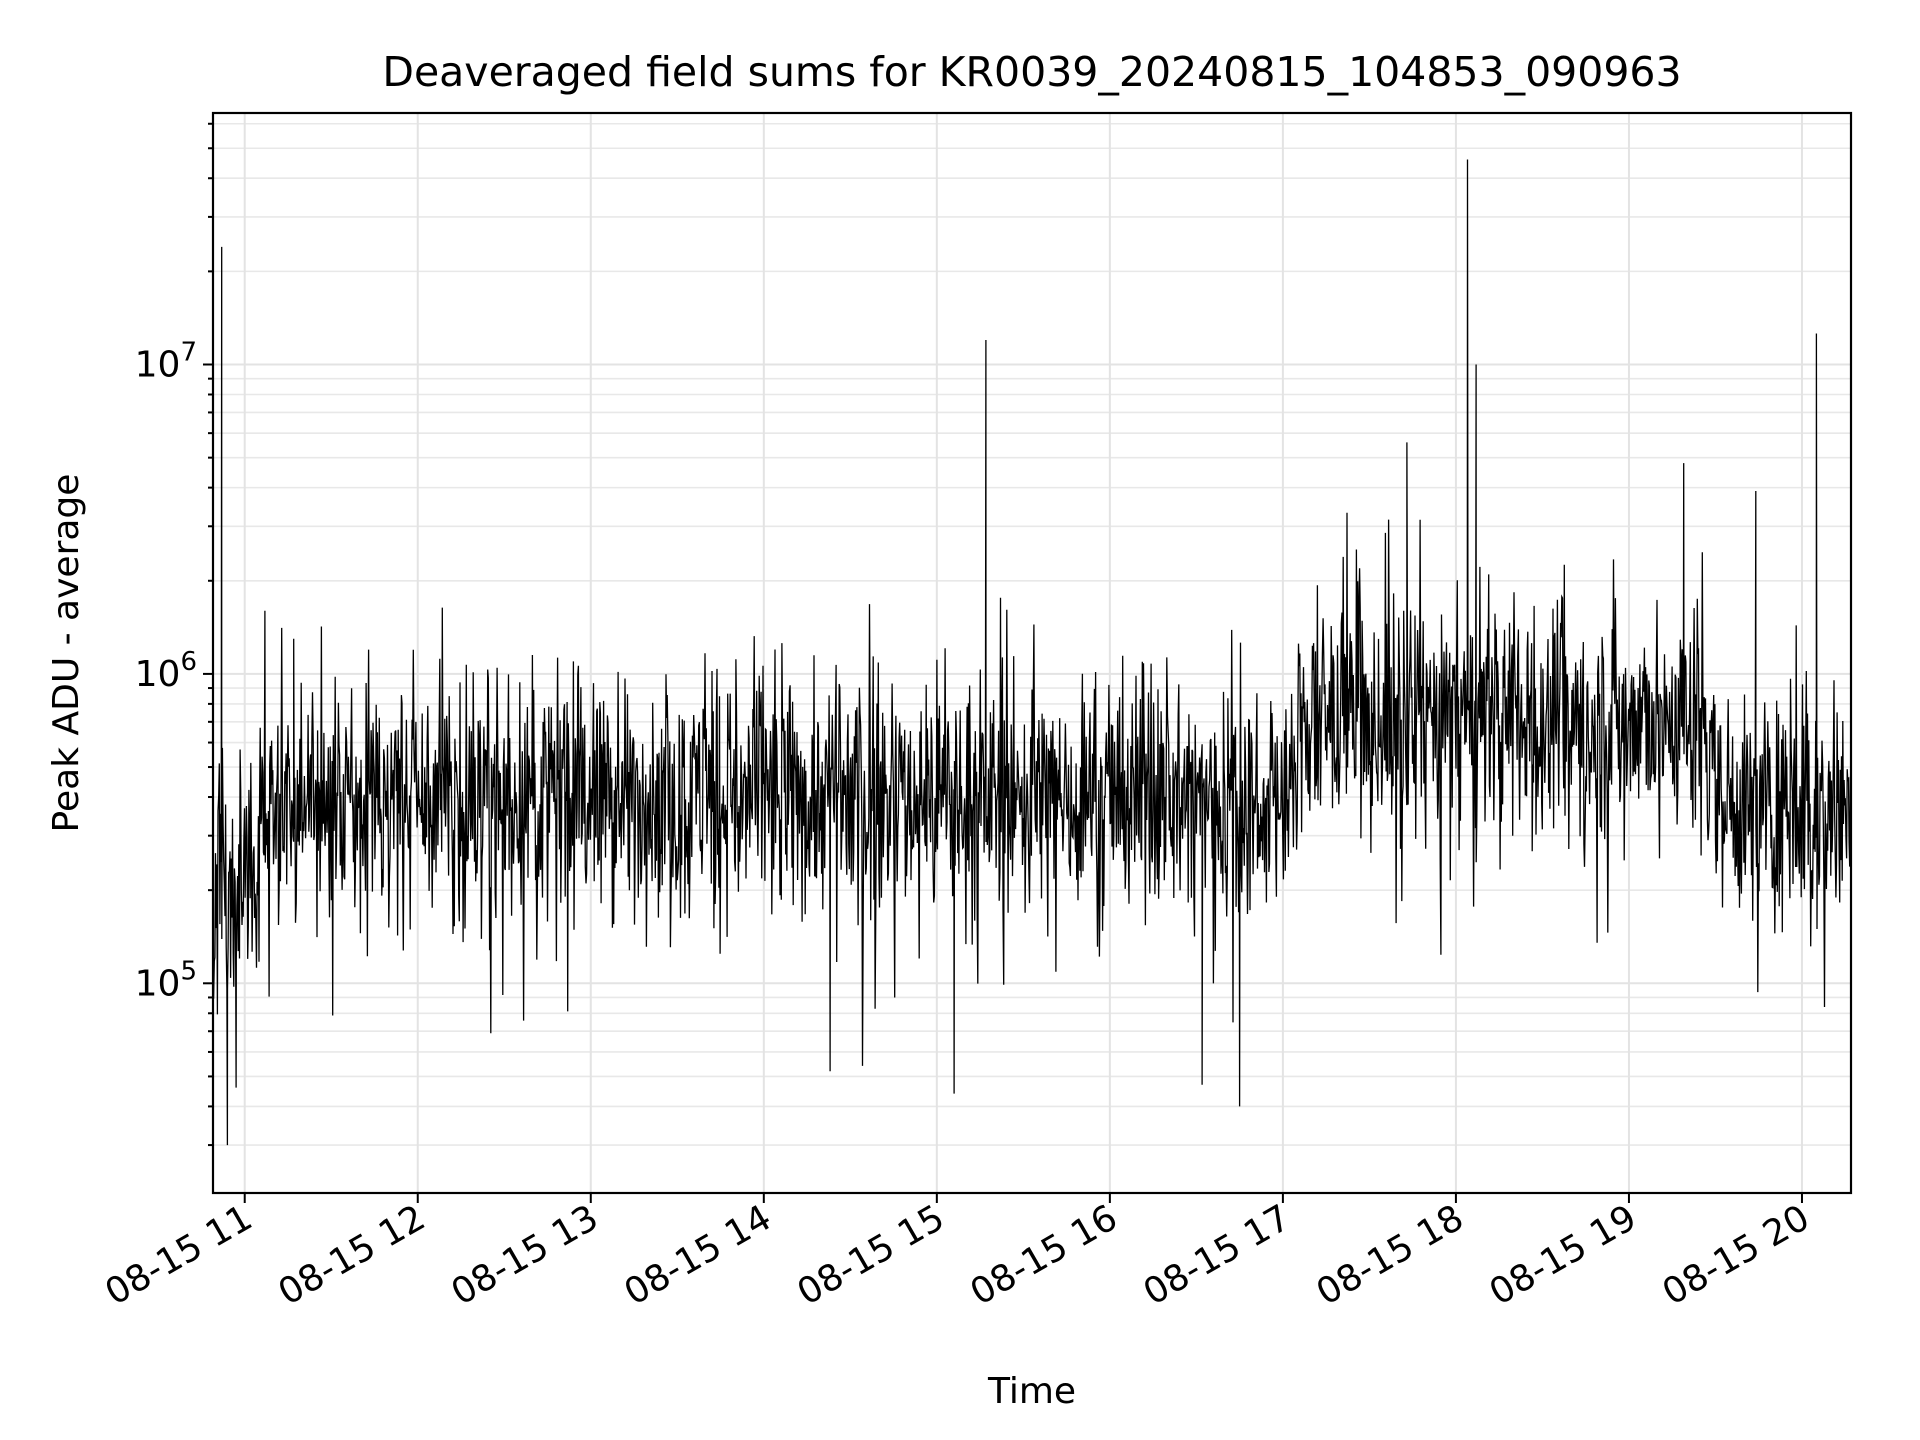  What do you see at coordinates (66, 653) in the screenshot?
I see `y-axis-label: Peak ADU - average` at bounding box center [66, 653].